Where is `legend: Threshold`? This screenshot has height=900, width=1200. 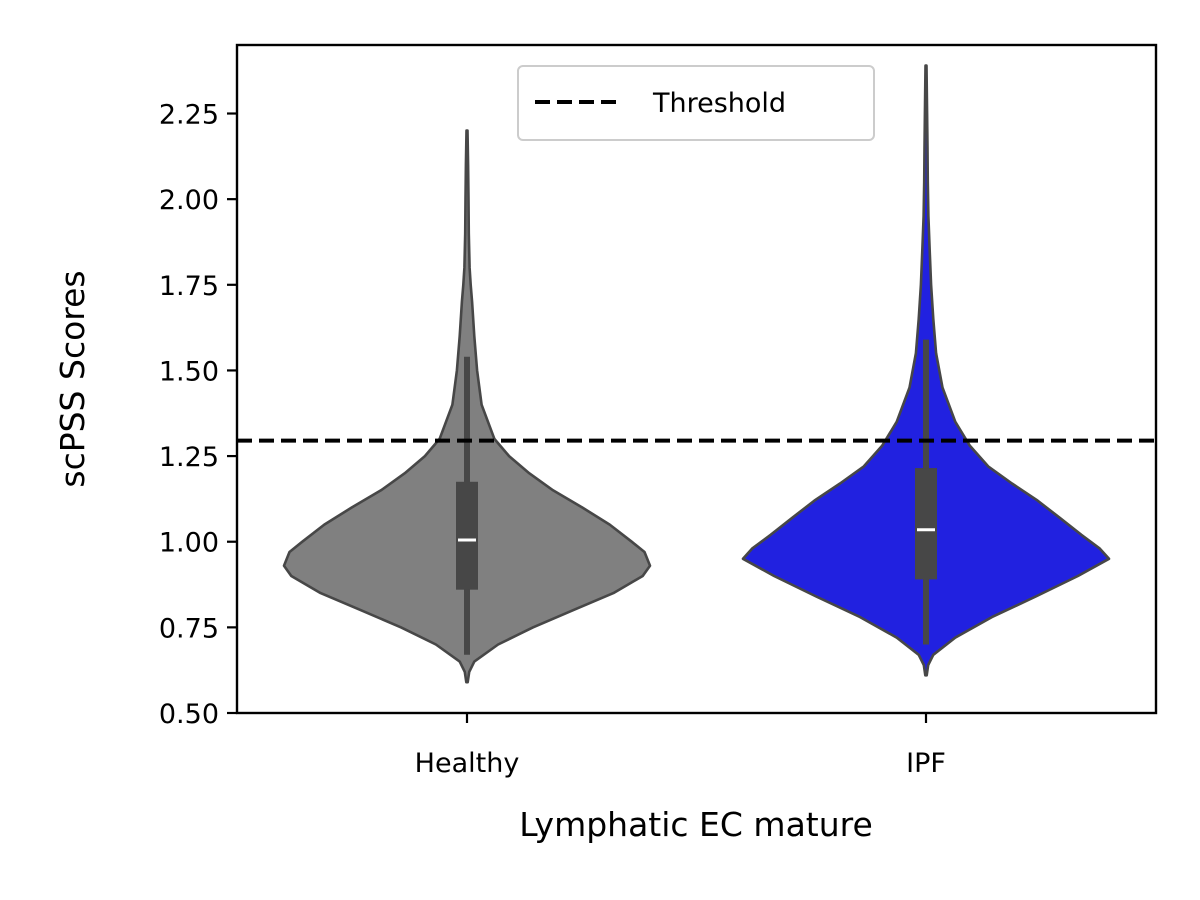 legend: Threshold is located at coordinates (696, 103).